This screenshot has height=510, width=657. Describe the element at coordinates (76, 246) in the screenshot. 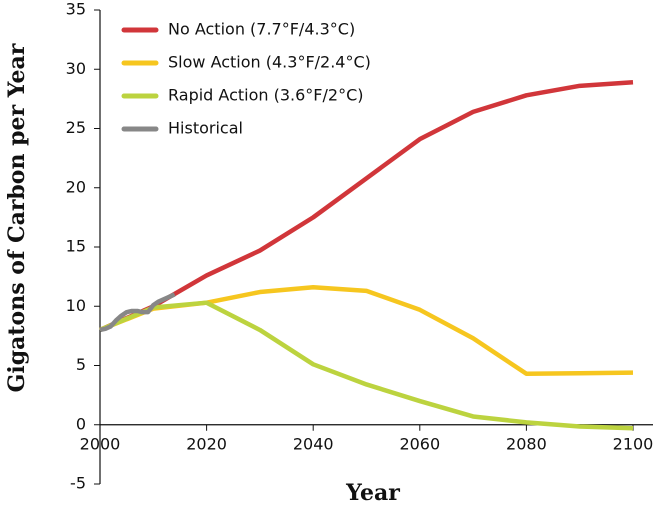

I see `y-tick-label: 15` at that location.